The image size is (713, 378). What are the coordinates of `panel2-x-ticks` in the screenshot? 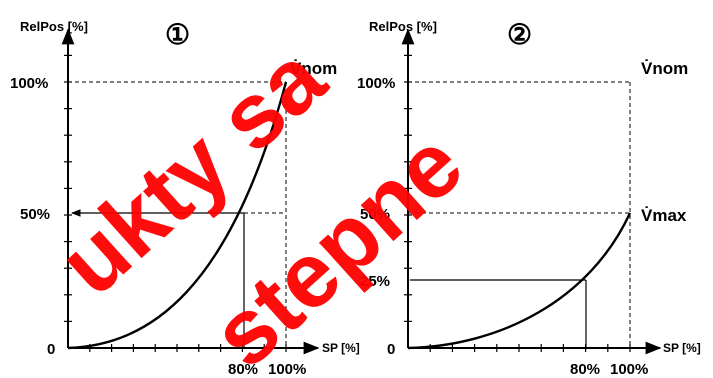 It's located at (530, 348).